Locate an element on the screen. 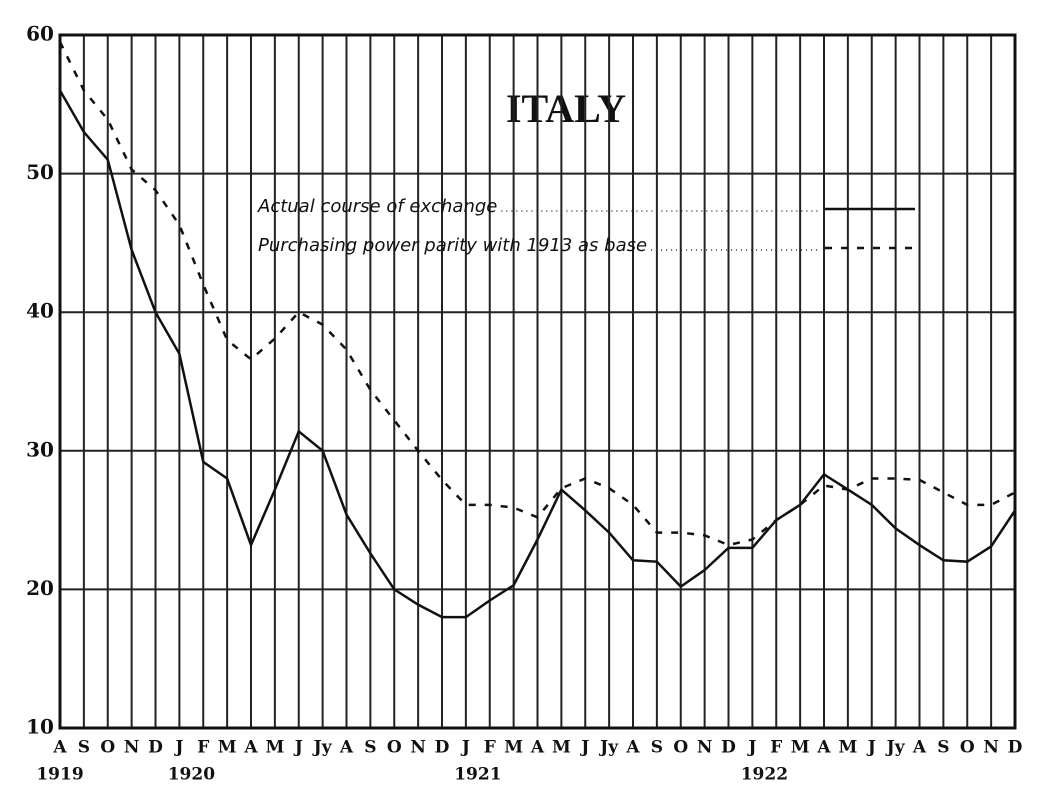 The width and height of the screenshot is (1048, 806). y-tick-label: 10 is located at coordinates (40, 727).